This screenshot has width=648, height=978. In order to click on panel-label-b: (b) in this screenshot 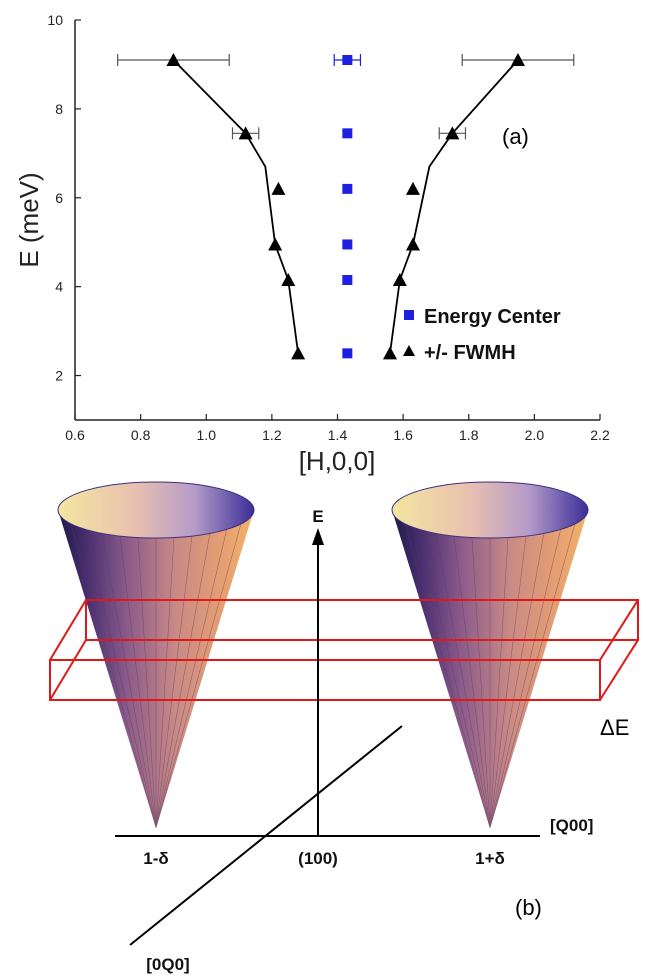, I will do `click(528, 907)`.